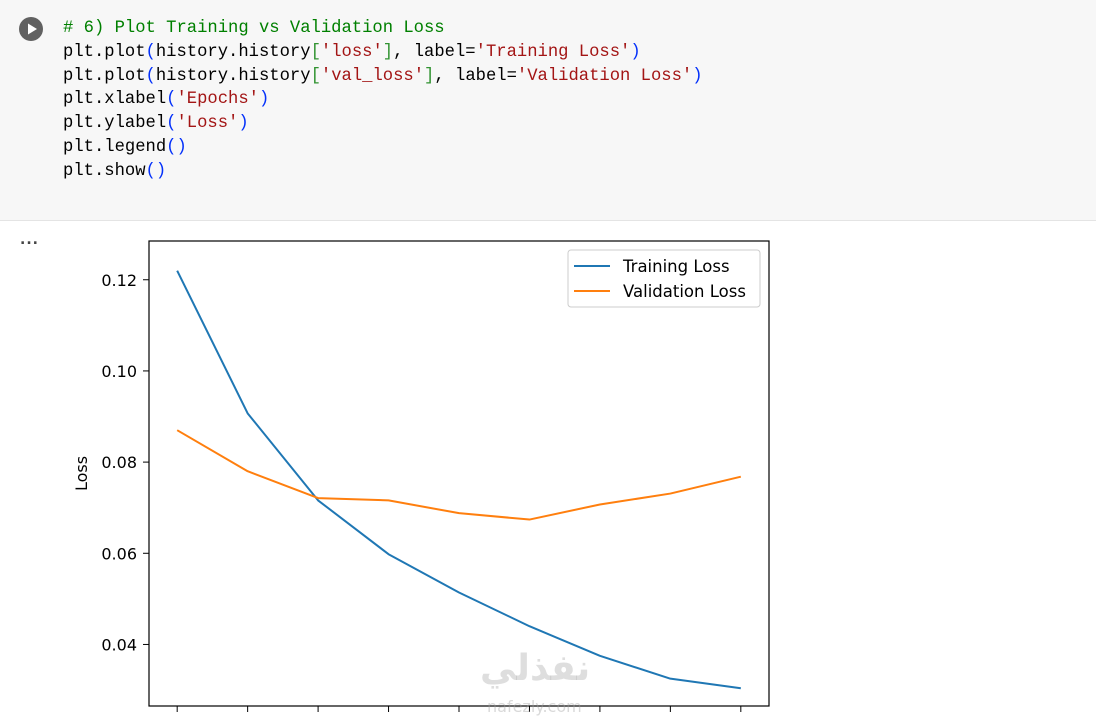 The height and width of the screenshot is (725, 1096). I want to click on y-tick-label: 0.06, so click(119, 553).